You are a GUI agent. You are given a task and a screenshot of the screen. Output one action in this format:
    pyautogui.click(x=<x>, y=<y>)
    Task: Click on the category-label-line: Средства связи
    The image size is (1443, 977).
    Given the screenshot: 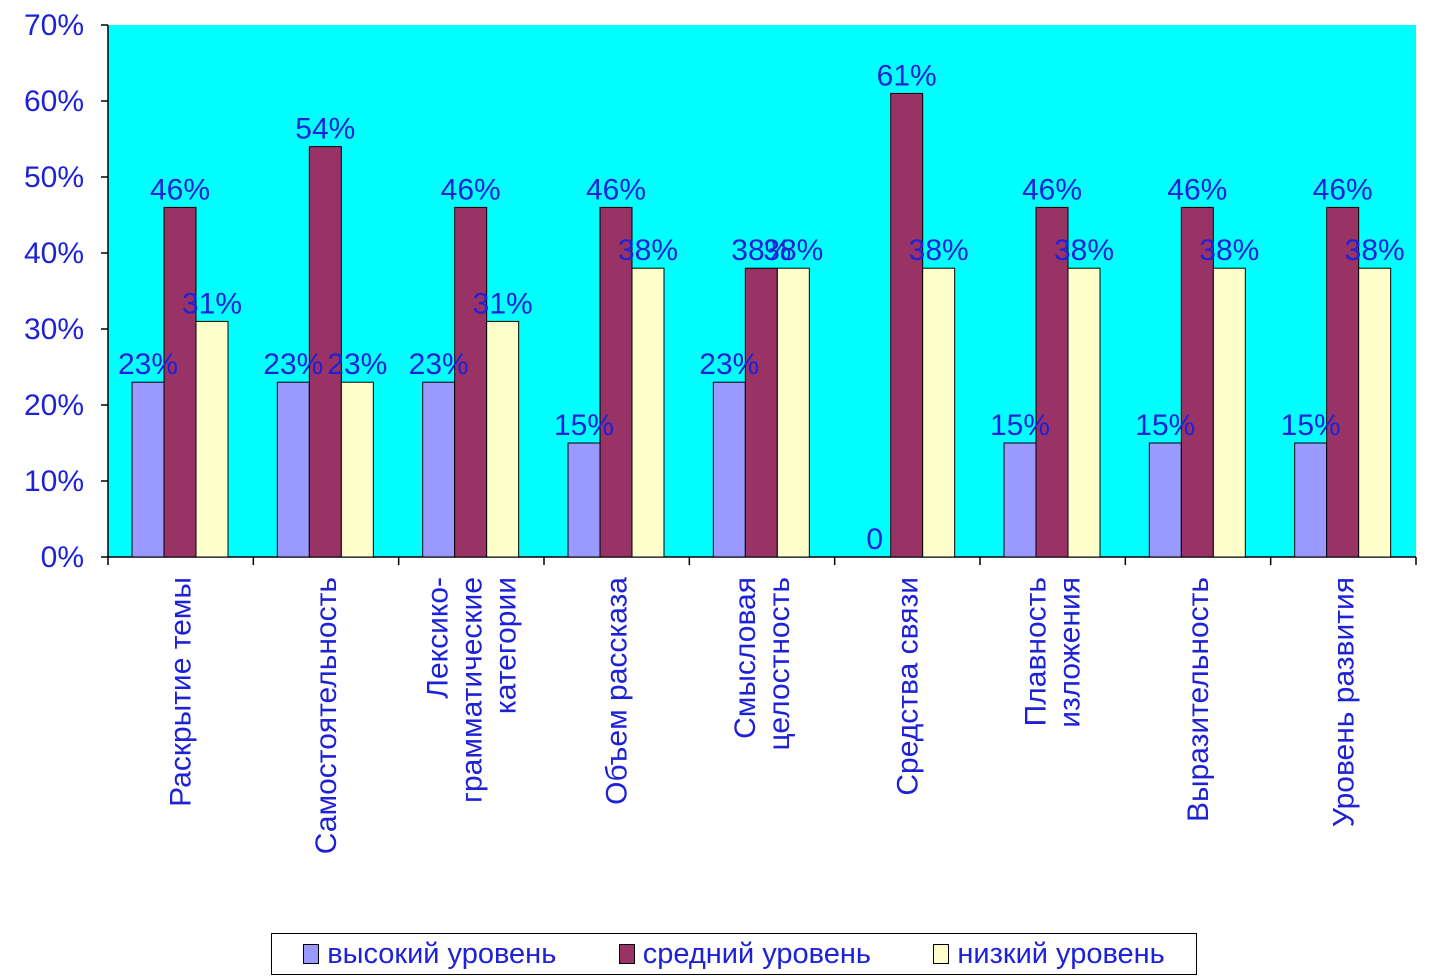 What is the action you would take?
    pyautogui.click(x=907, y=686)
    